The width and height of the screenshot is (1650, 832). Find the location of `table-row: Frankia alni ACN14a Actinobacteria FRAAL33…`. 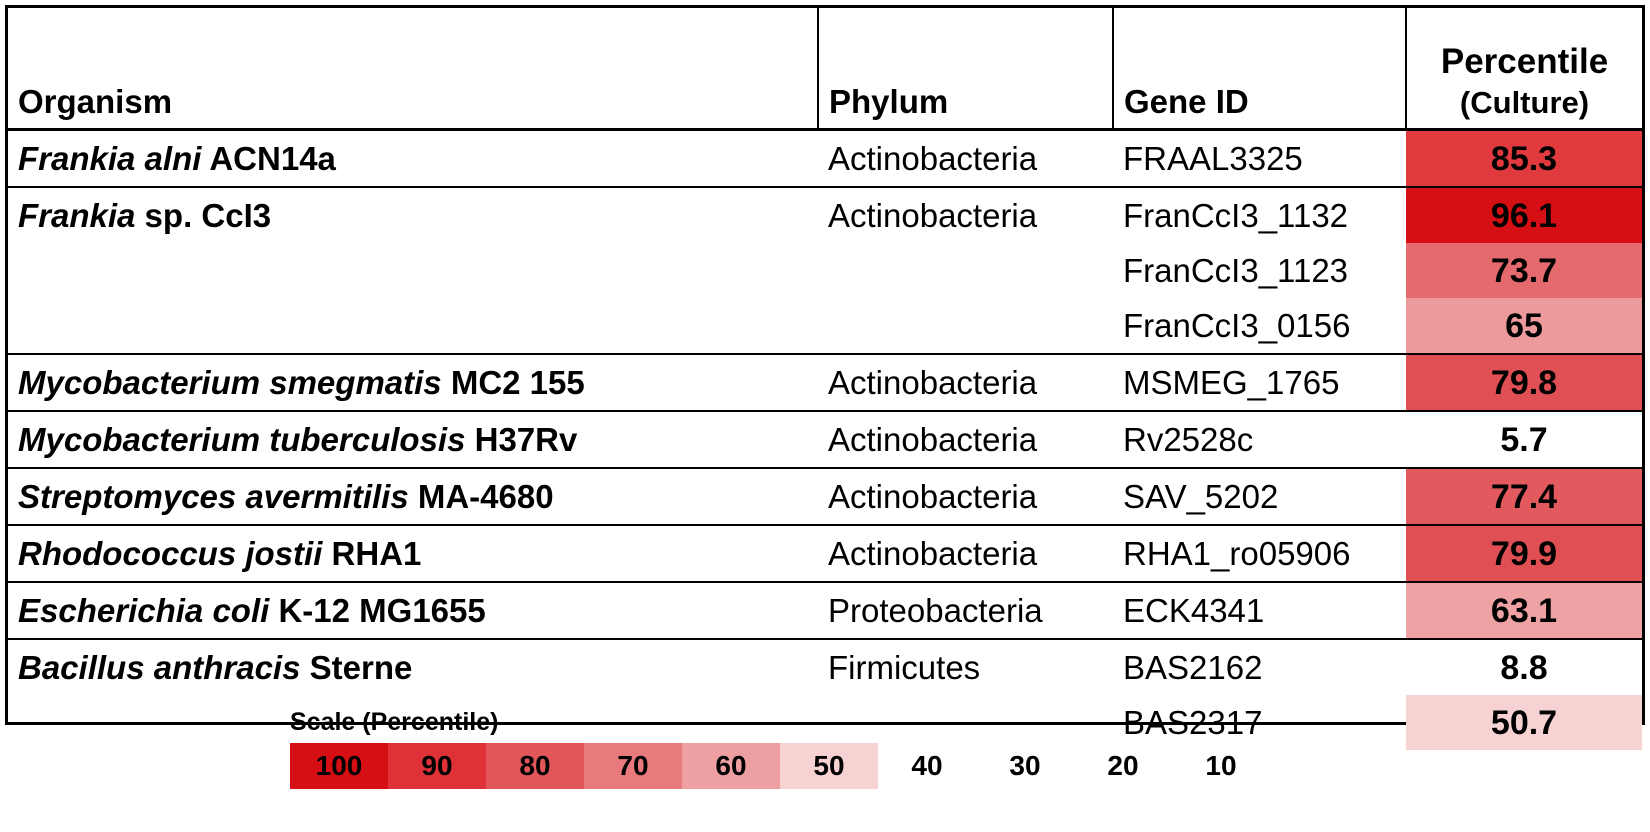

table-row: Frankia alni ACN14a Actinobacteria FRAAL33… is located at coordinates (825, 158).